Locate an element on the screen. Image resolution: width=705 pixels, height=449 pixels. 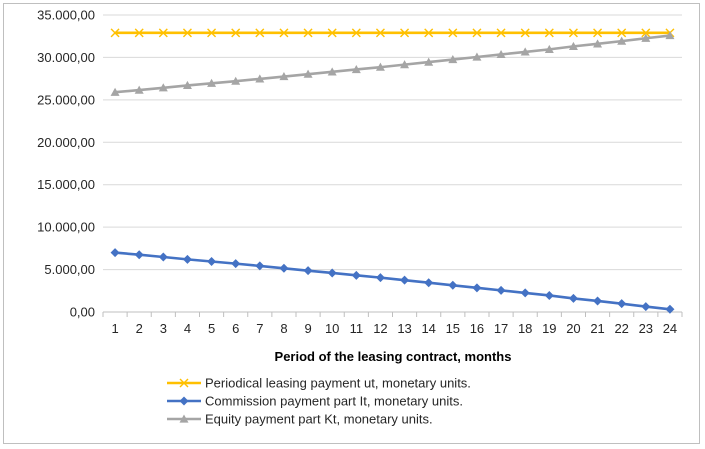
series-line is located at coordinates (392, 64).